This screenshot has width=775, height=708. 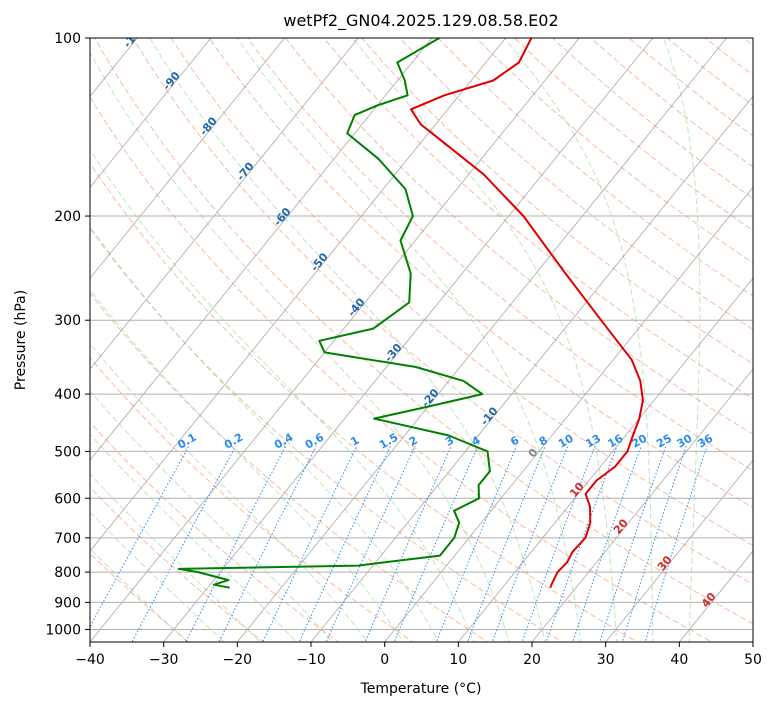 What do you see at coordinates (753, 660) in the screenshot?
I see `x-tick-label: 50` at bounding box center [753, 660].